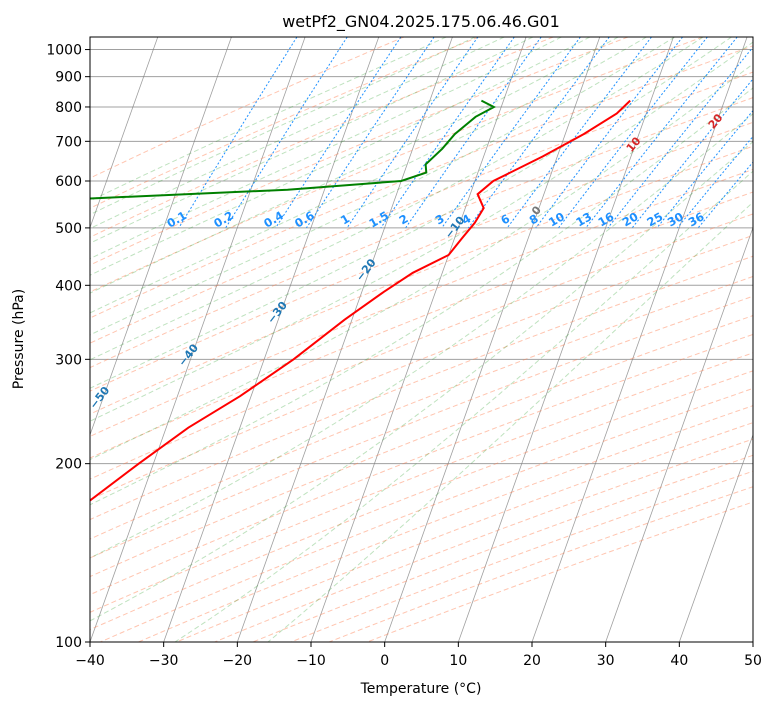 The image size is (775, 708). What do you see at coordinates (64, 51) in the screenshot?
I see `y-tick-label: 1000` at bounding box center [64, 51].